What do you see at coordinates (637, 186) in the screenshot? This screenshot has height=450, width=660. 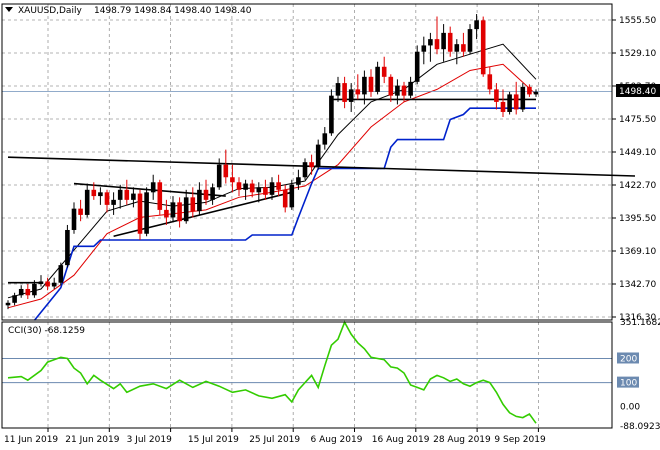 I see `y-tick-label: 1422.70` at bounding box center [637, 186].